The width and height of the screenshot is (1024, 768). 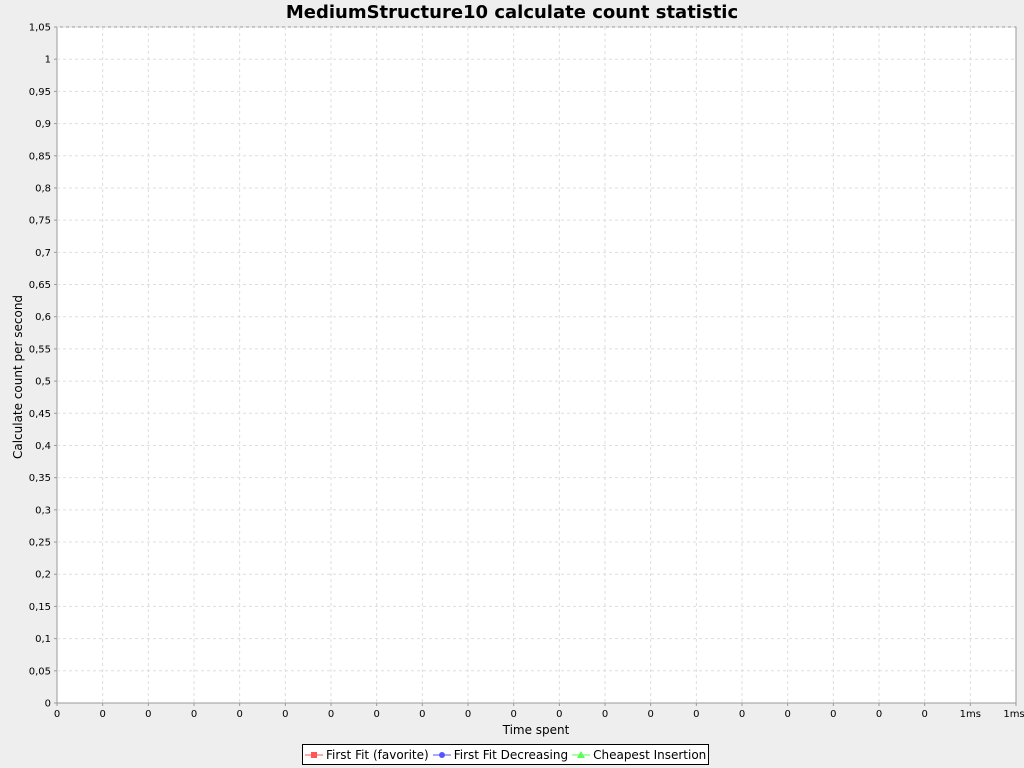 I want to click on y-tick-label: 0,15, so click(x=40, y=607).